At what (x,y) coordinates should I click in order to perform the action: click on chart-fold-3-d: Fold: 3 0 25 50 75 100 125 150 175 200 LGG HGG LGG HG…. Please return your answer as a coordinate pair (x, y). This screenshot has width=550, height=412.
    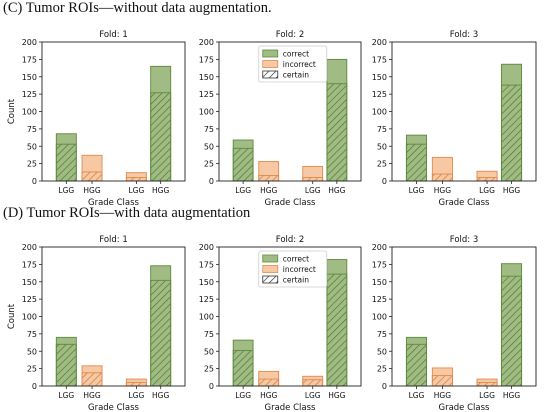
    Looking at the image, I should click on (454, 323).